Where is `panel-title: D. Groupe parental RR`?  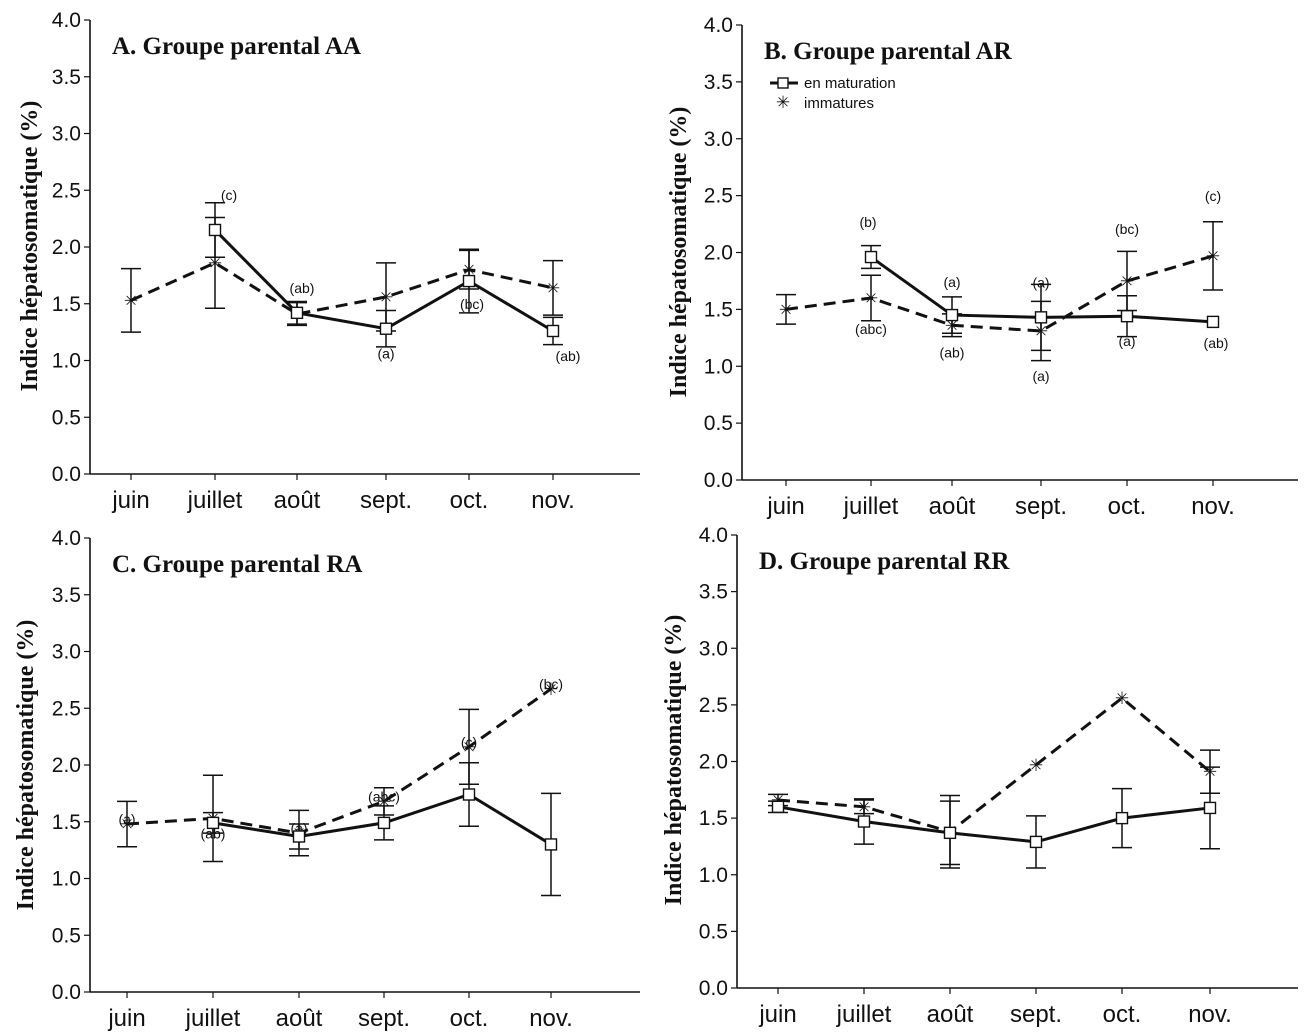 panel-title: D. Groupe parental RR is located at coordinates (884, 561).